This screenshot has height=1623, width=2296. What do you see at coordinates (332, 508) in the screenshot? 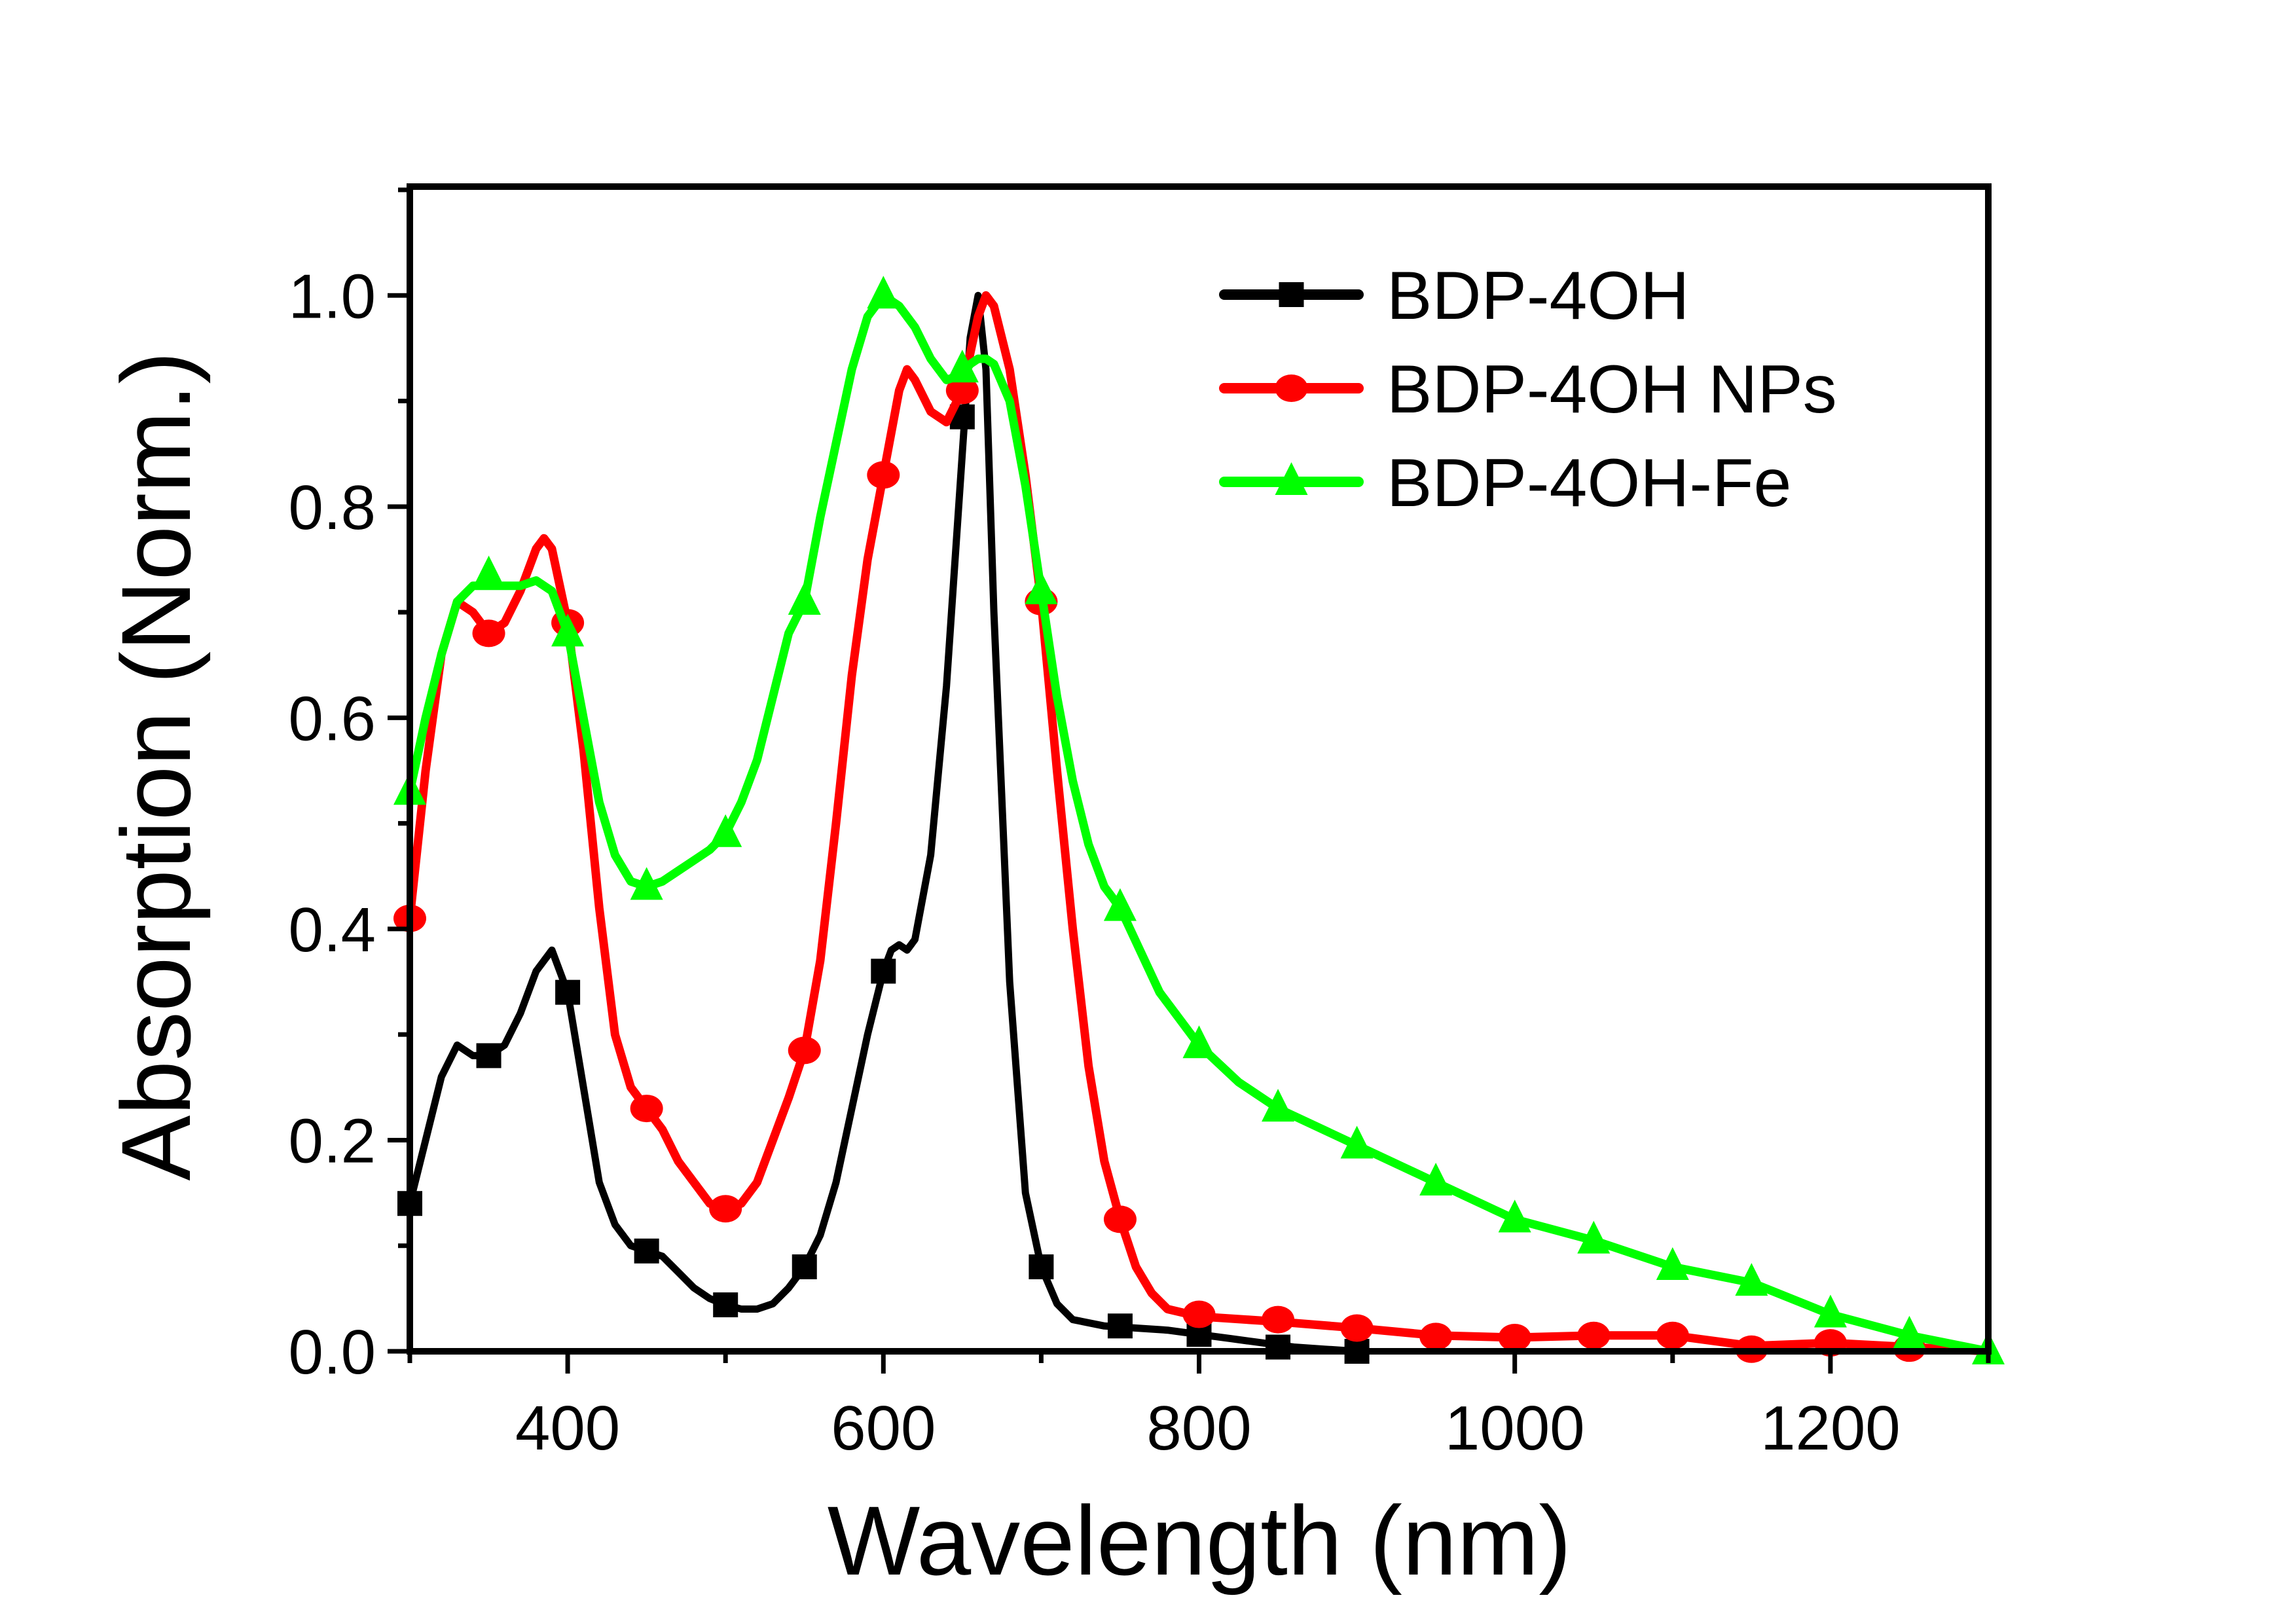
I see `y-tick-label: 0.8` at bounding box center [332, 508].